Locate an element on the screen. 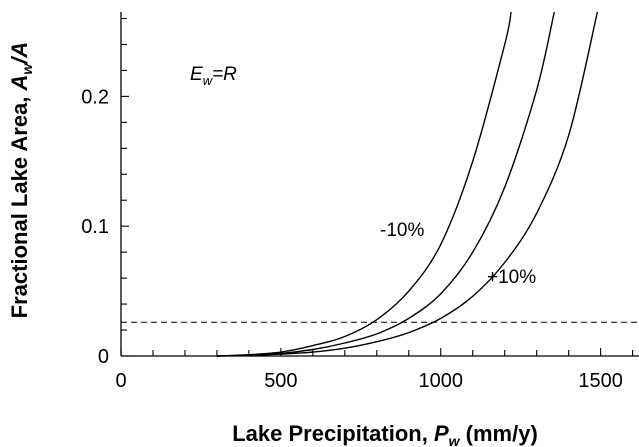 The image size is (639, 447). x-axis-title: Lake Precipitation, Pw (mm/y) is located at coordinates (385, 434).